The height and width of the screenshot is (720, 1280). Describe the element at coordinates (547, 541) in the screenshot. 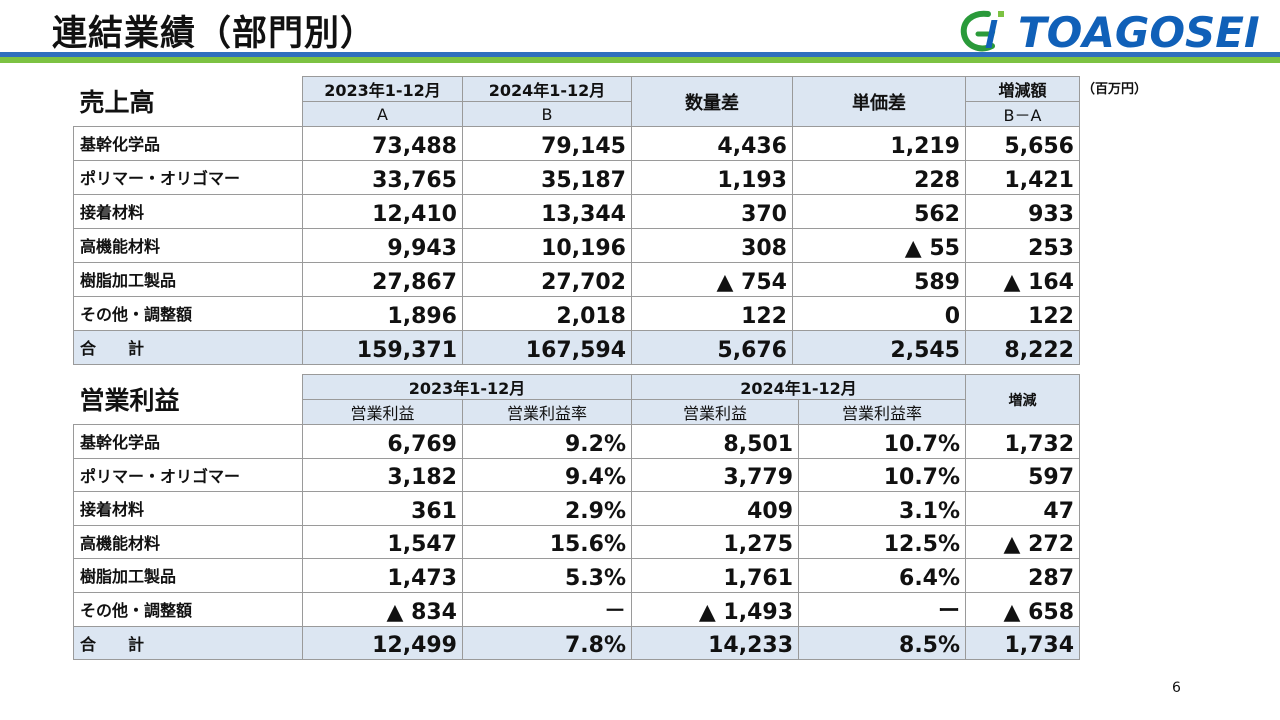

I see `cell-rate-2023: 15.6%` at that location.